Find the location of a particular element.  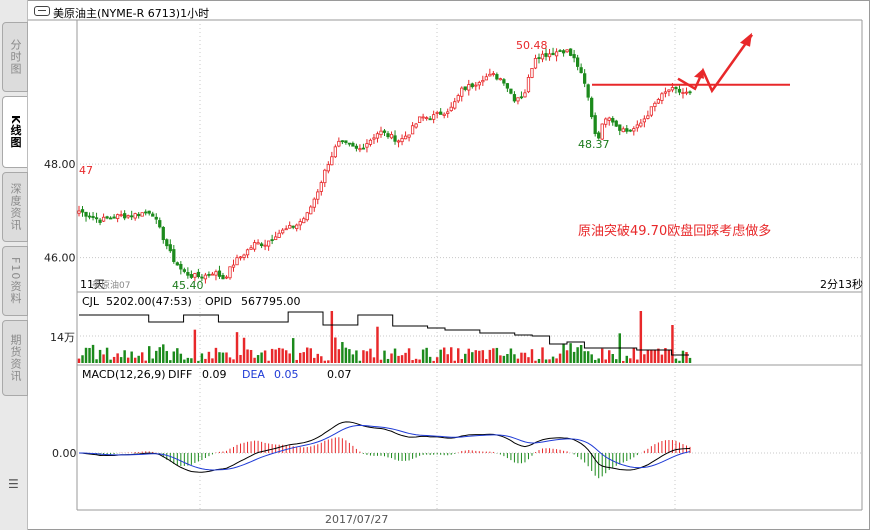

tab-news: 深度资讯 is located at coordinates (15, 207).